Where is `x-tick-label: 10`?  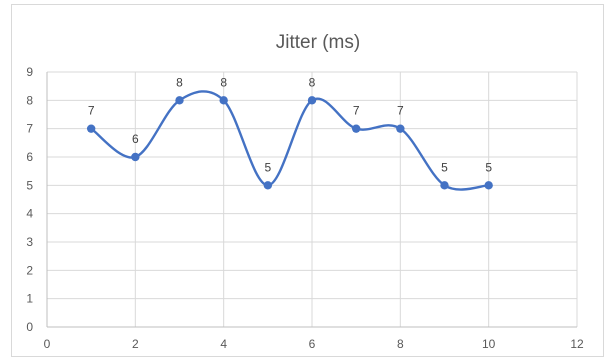 x-tick-label: 10 is located at coordinates (489, 344).